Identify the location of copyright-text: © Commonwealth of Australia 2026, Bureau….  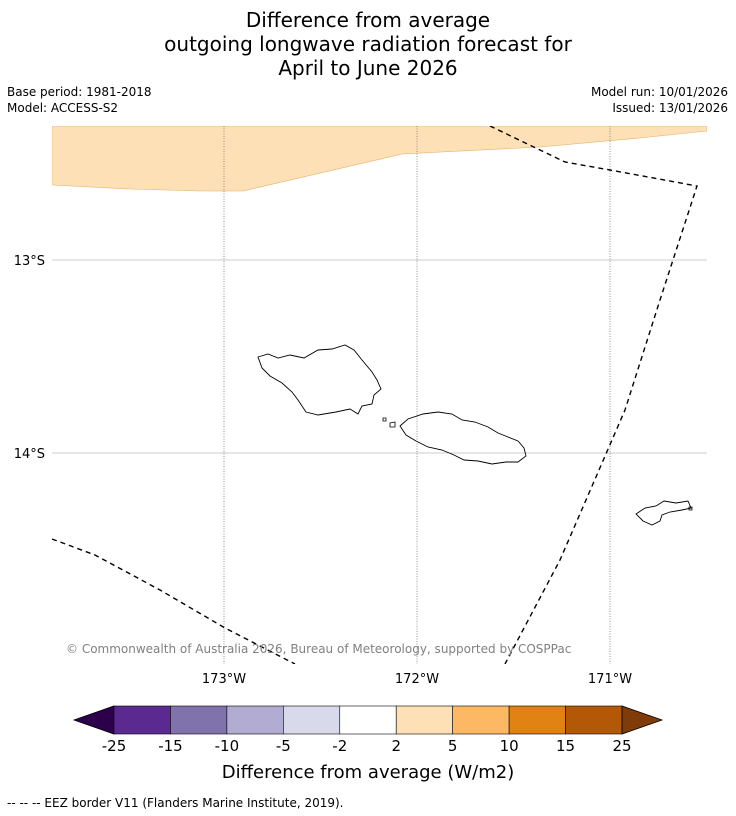
(318, 649).